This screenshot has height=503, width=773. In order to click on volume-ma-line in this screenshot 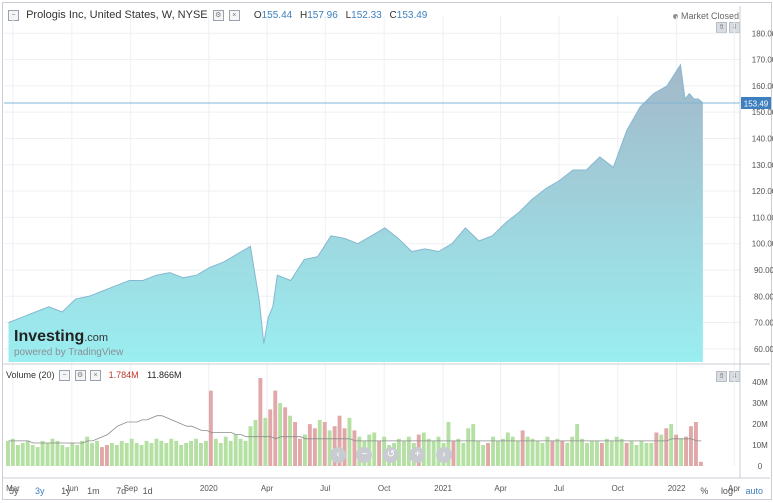, I will do `click(355, 429)`.